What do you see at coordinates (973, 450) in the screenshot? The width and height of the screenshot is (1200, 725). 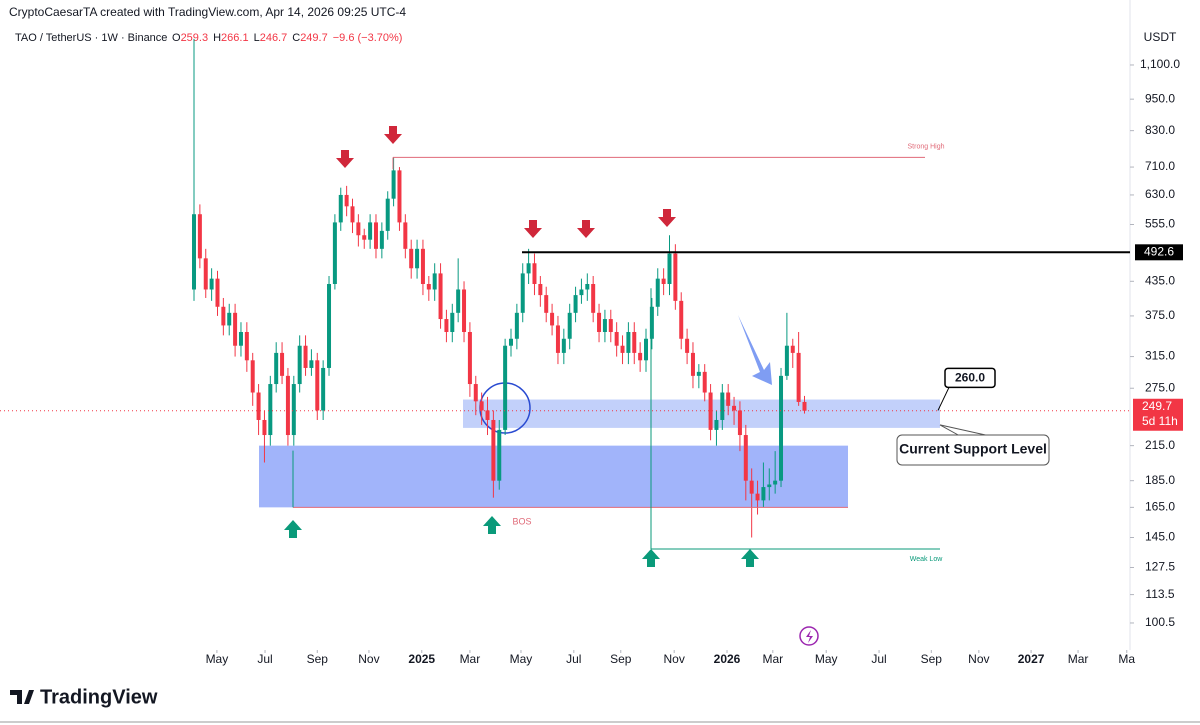 I see `callout-box` at bounding box center [973, 450].